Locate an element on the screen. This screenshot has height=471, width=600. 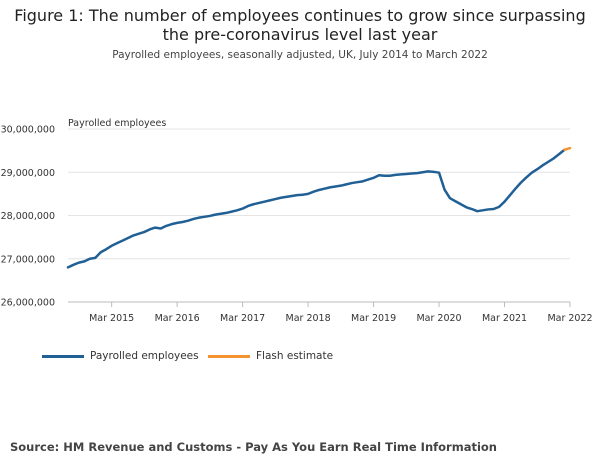
legend-label-payrolled: Payrolled employees is located at coordinates (144, 356).